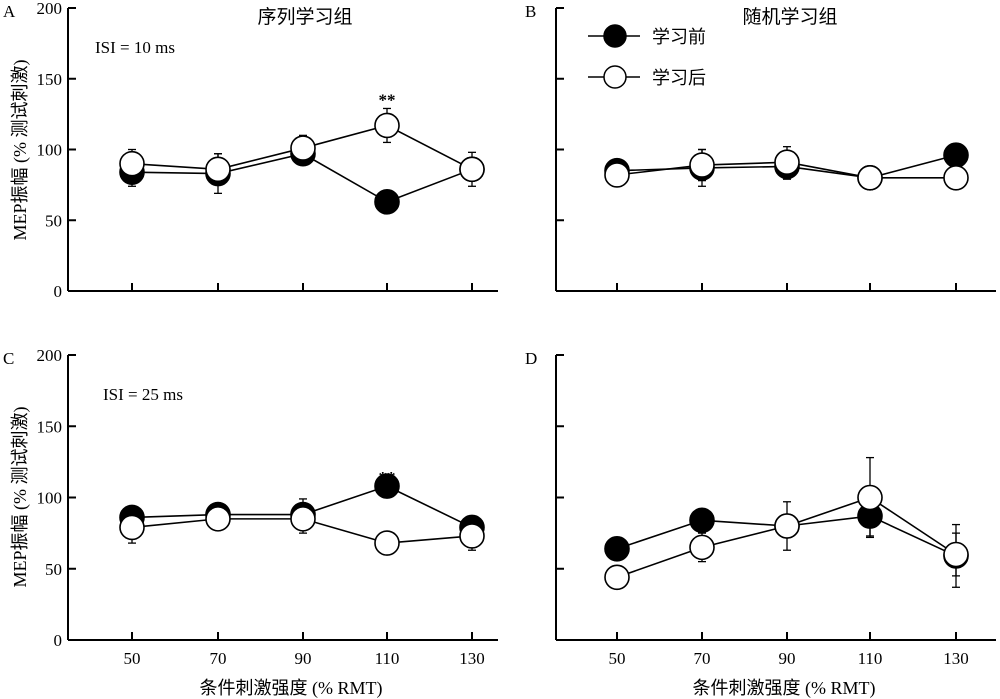 This screenshot has height=699, width=1000. Describe the element at coordinates (304, 17) in the screenshot. I see `panel-title: 序列学习组` at that location.